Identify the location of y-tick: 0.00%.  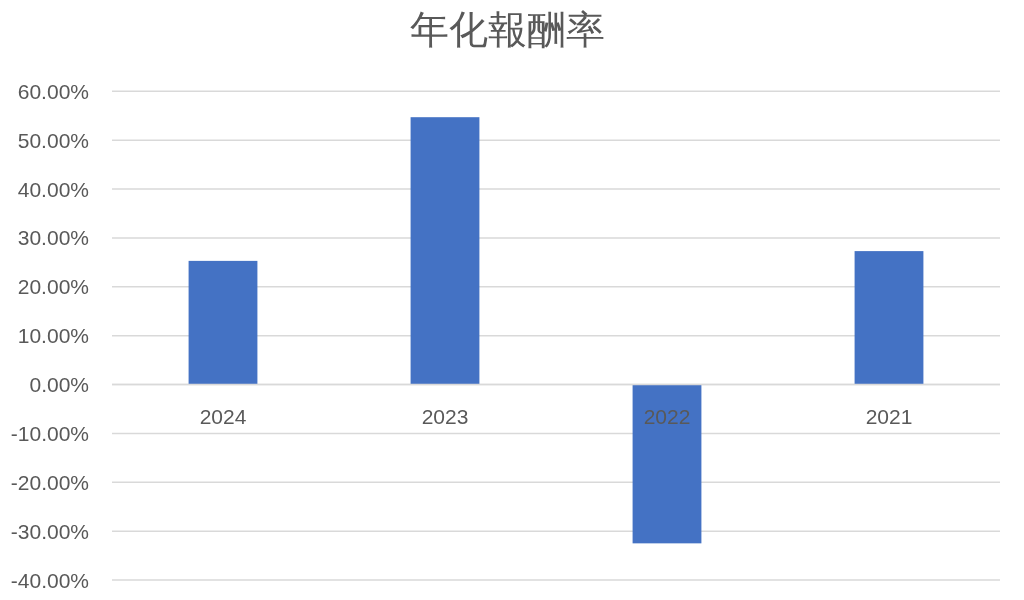
(59, 384).